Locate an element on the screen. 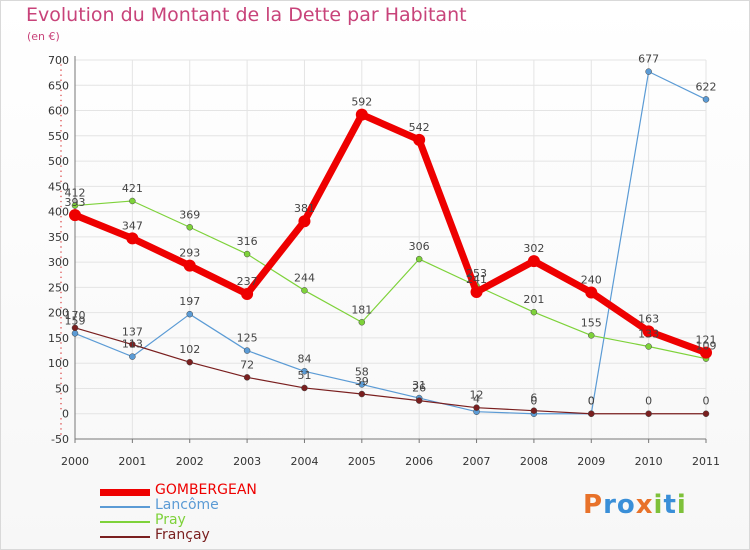 Image resolution: width=750 pixels, height=550 pixels. legend-label: Françay is located at coordinates (182, 535).